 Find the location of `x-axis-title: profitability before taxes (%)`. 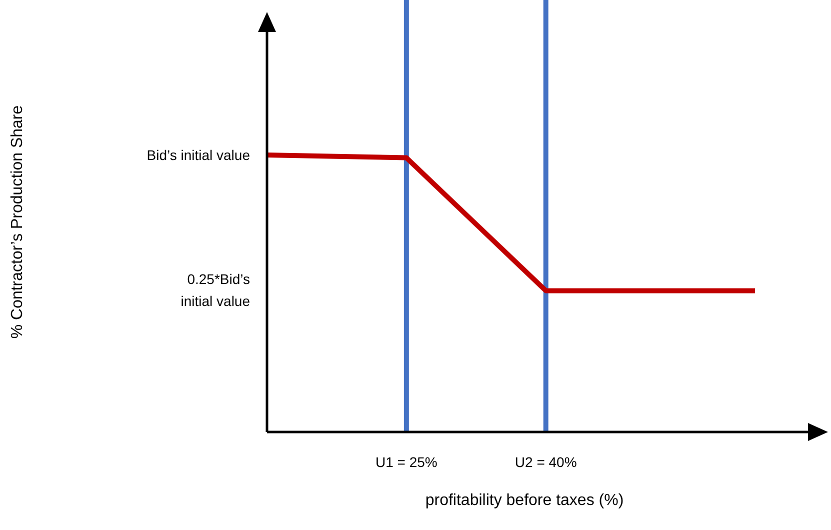

x-axis-title: profitability before taxes (%) is located at coordinates (524, 500).